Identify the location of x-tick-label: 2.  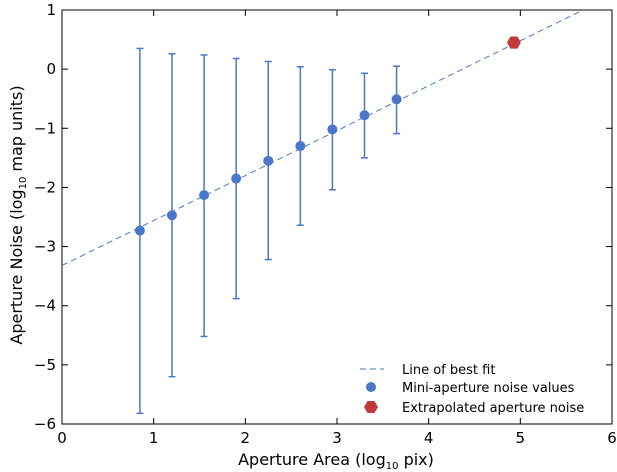
(246, 438).